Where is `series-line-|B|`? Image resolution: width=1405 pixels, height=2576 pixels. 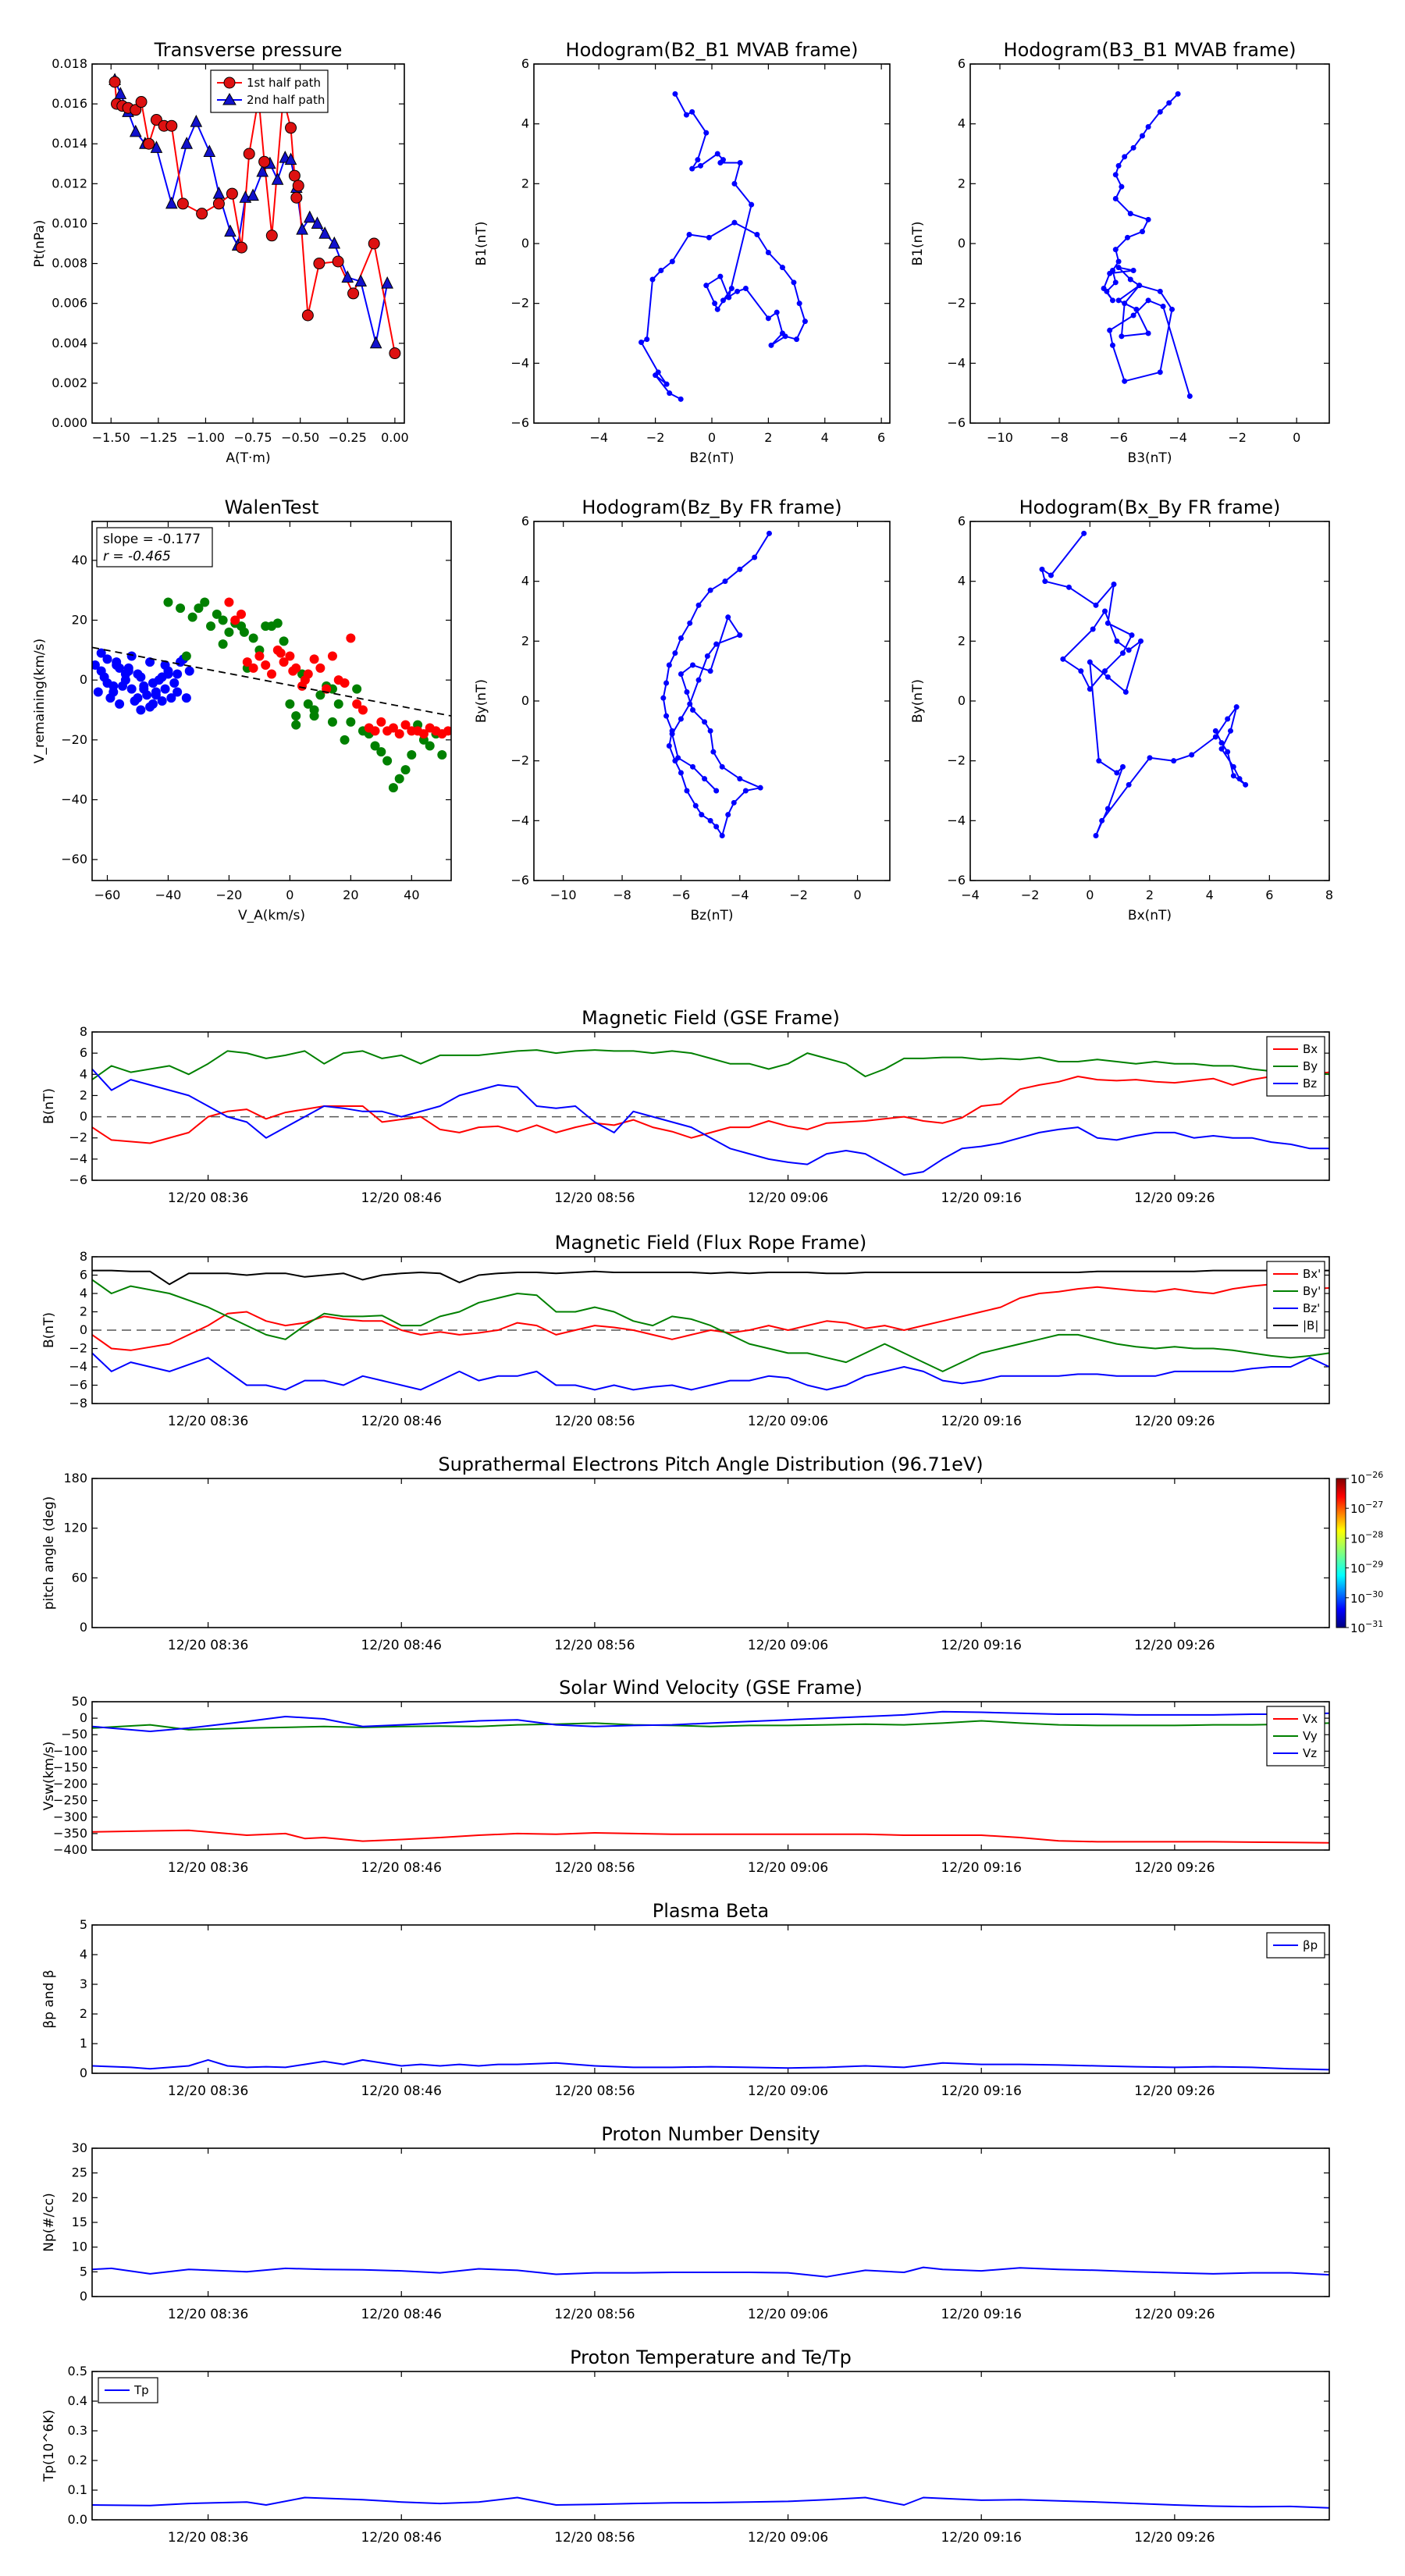
series-line-|B| is located at coordinates (711, 1277).